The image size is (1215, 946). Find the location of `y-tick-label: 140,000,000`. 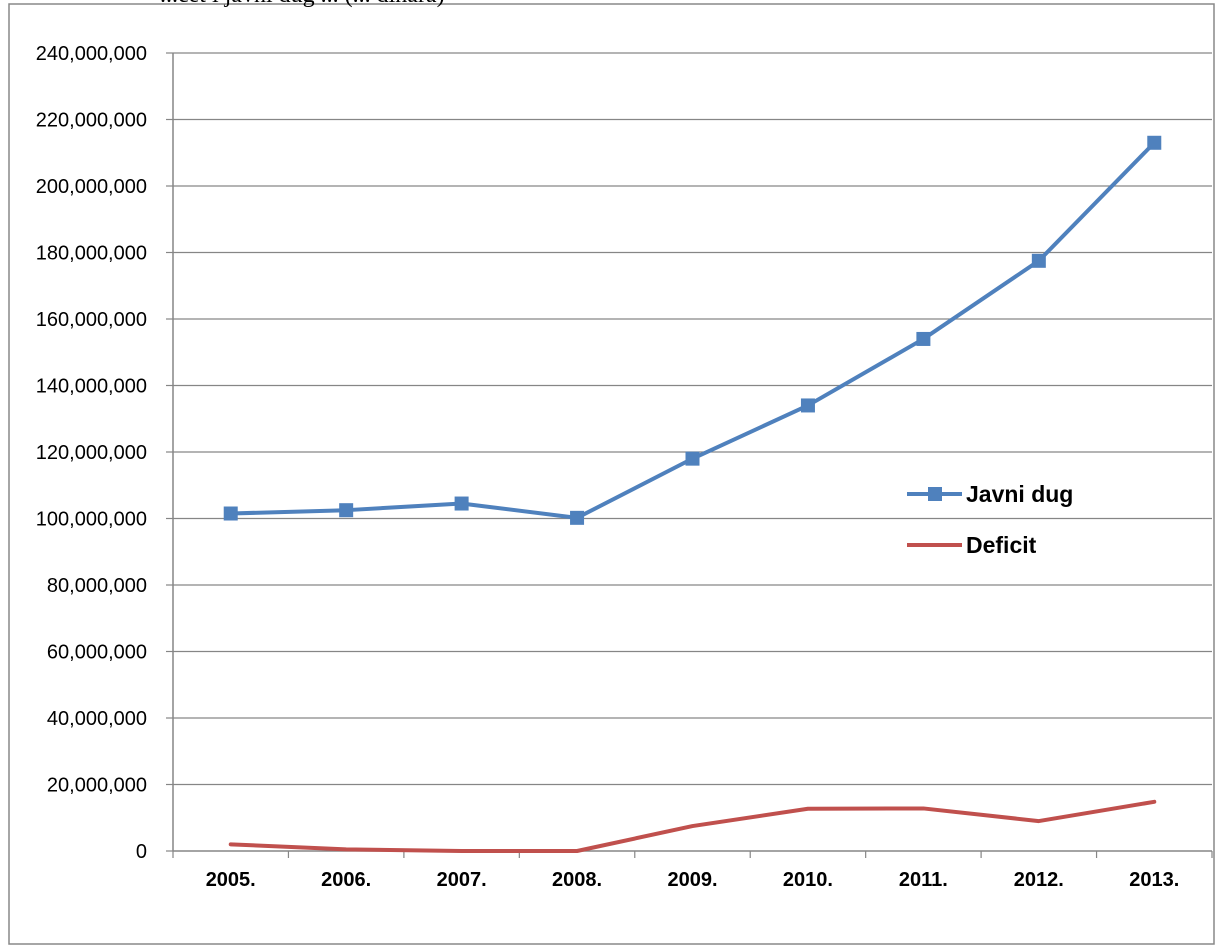

y-tick-label: 140,000,000 is located at coordinates (91, 387).